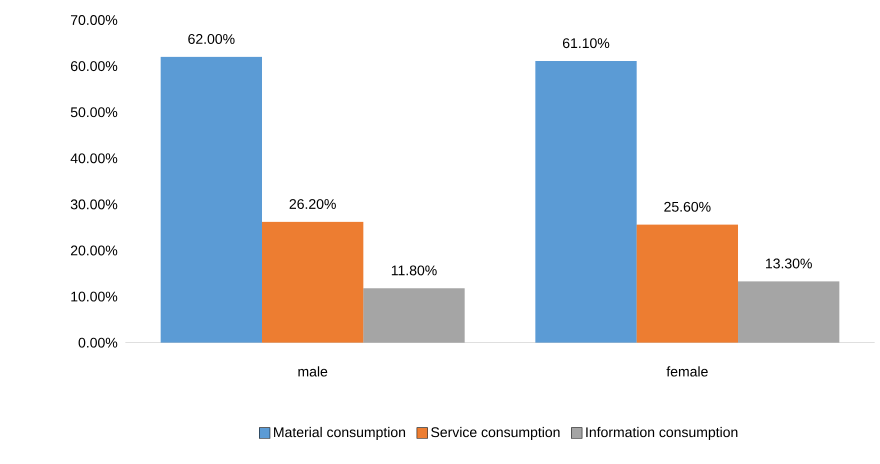 This screenshot has width=880, height=464. What do you see at coordinates (495, 433) in the screenshot?
I see `legend-label: Service consumption` at bounding box center [495, 433].